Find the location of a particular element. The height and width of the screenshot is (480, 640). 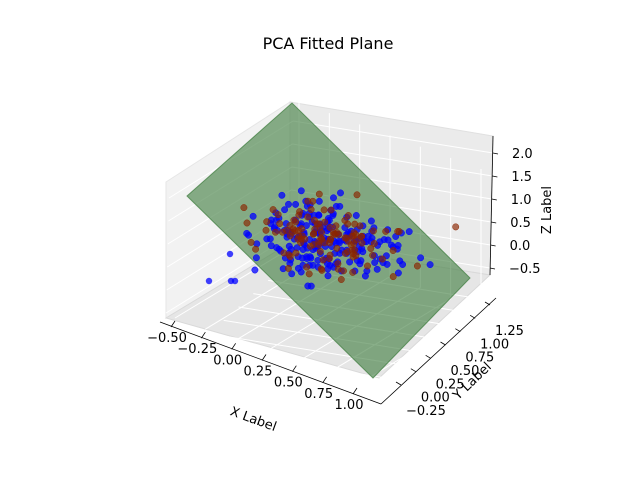

y-tick-label: 0.25 is located at coordinates (450, 384).